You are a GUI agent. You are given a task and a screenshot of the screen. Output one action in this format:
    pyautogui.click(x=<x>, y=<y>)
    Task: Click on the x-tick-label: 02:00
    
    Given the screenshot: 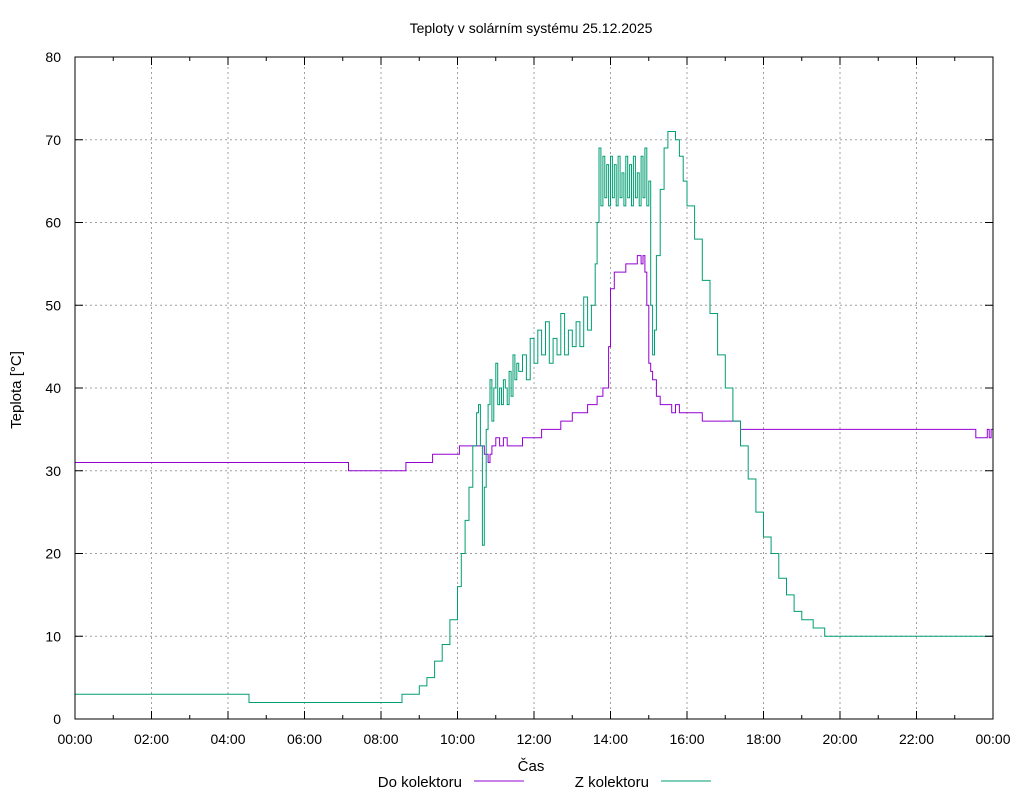 What is the action you would take?
    pyautogui.click(x=151, y=739)
    